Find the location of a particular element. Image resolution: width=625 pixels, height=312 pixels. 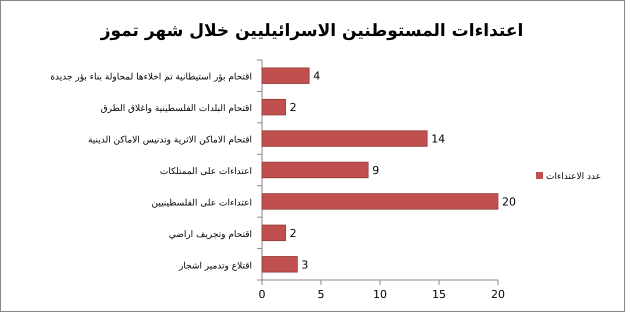

category: اعتداءات على الفلسطينيين is located at coordinates (202, 203).